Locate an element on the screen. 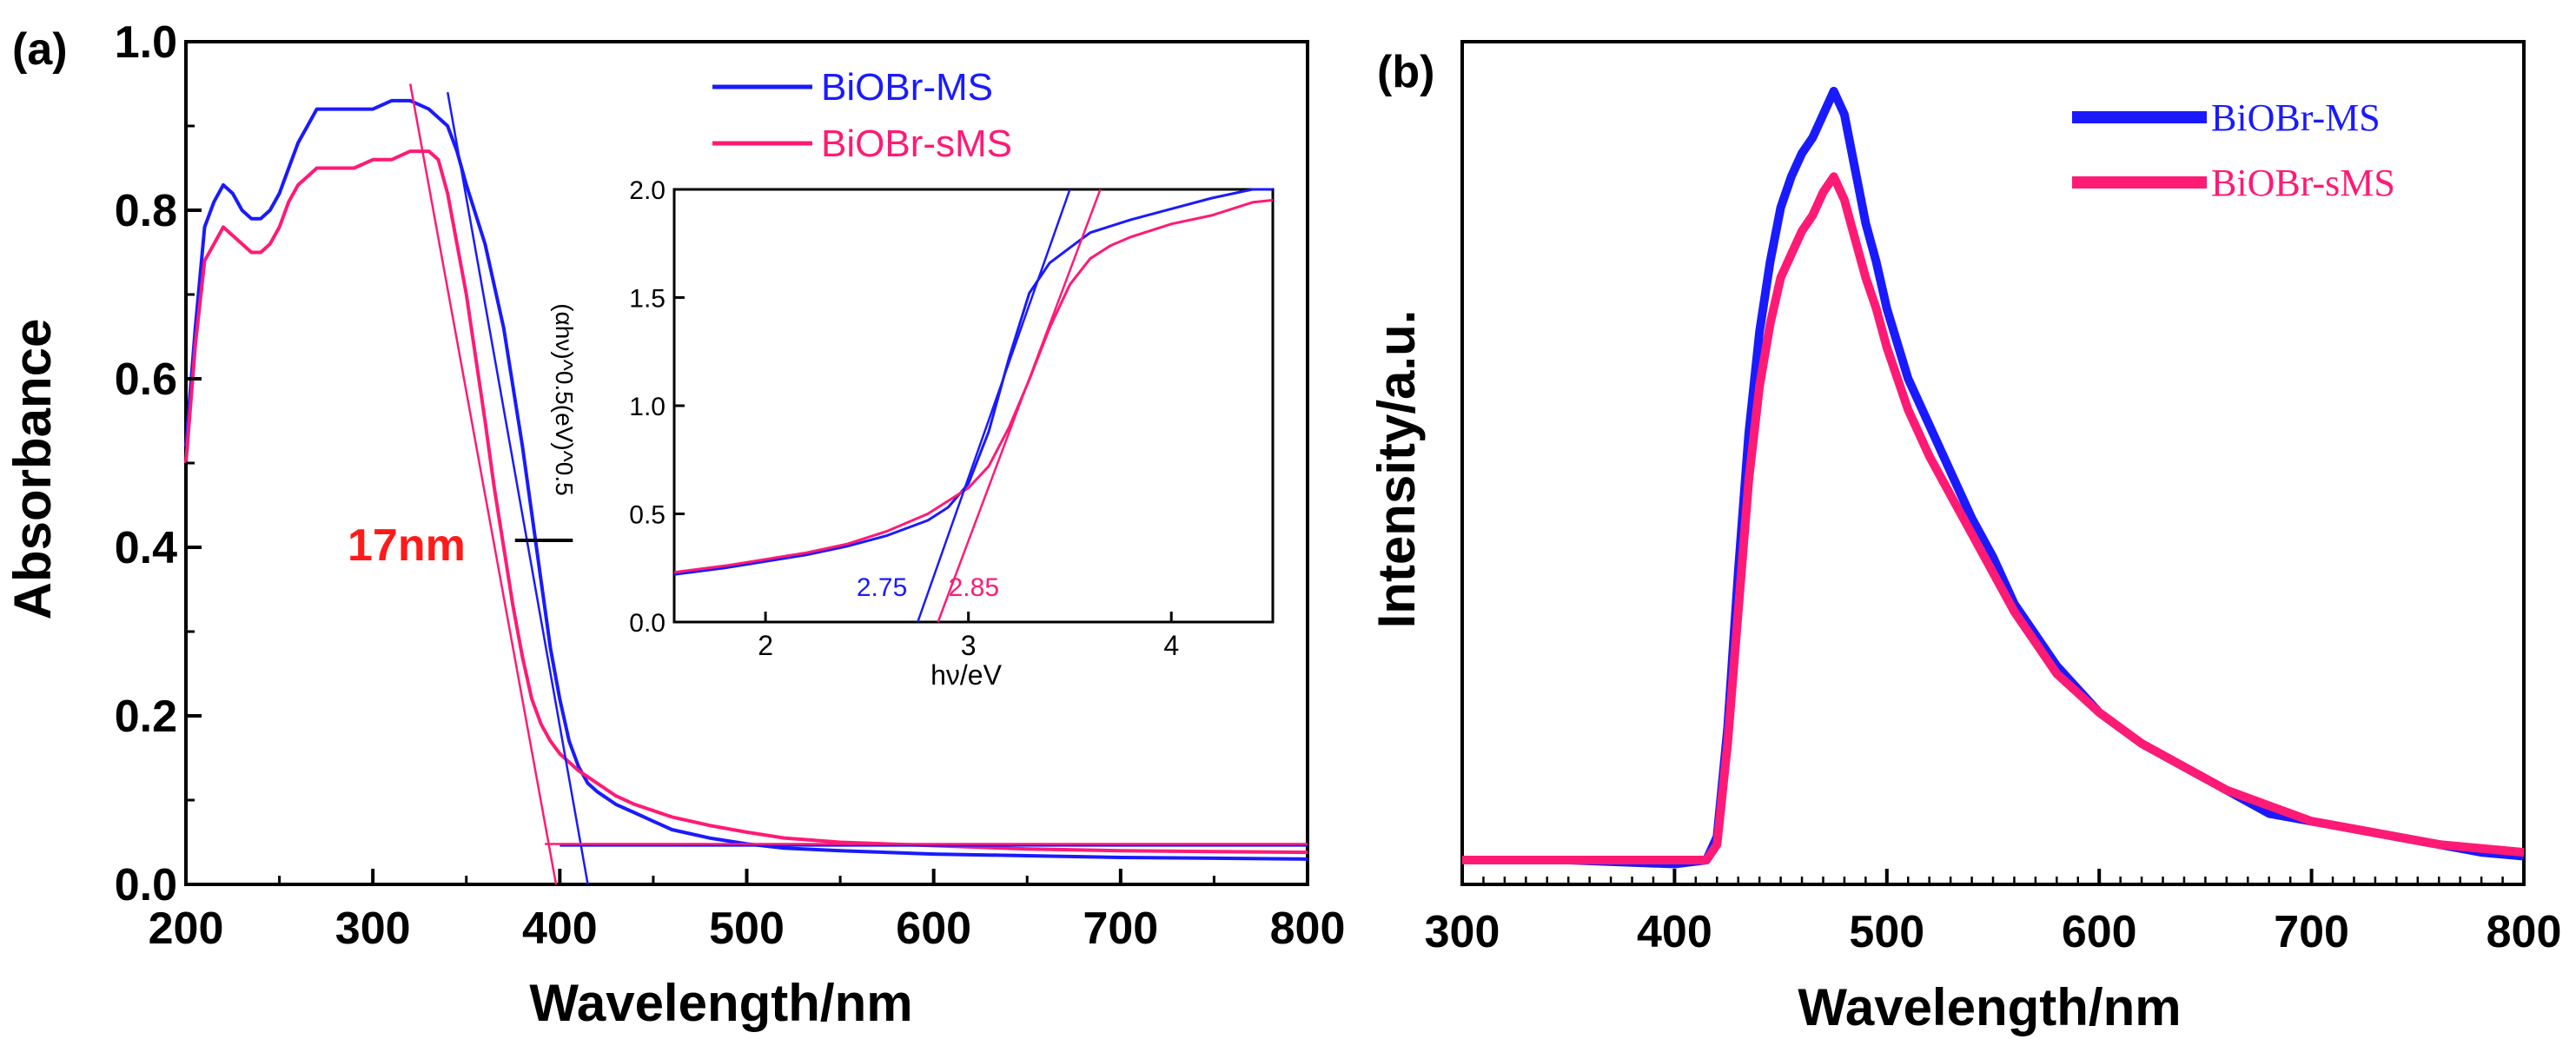 Image resolution: width=2576 pixels, height=1059 pixels. inset-y-axis-label: (αhν)^0.5(eV)^0.5 is located at coordinates (564, 399).